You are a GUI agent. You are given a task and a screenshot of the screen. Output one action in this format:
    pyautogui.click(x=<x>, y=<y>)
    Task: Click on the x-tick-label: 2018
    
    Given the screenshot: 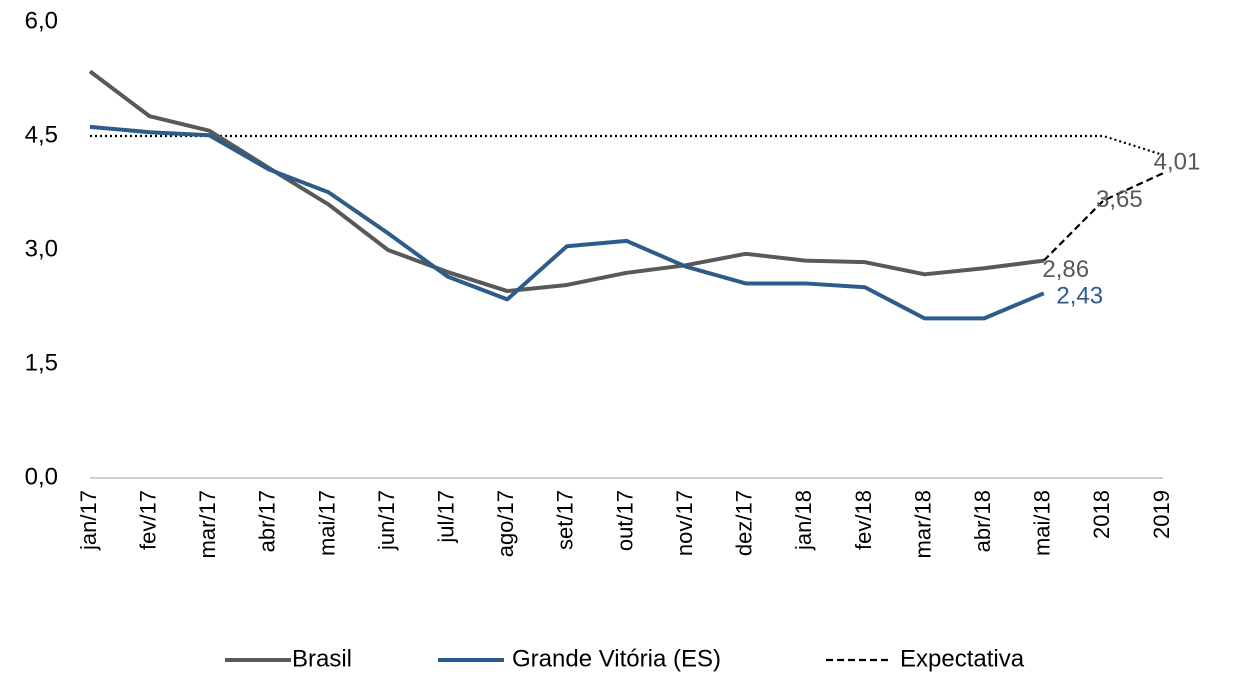 What is the action you would take?
    pyautogui.click(x=1101, y=514)
    